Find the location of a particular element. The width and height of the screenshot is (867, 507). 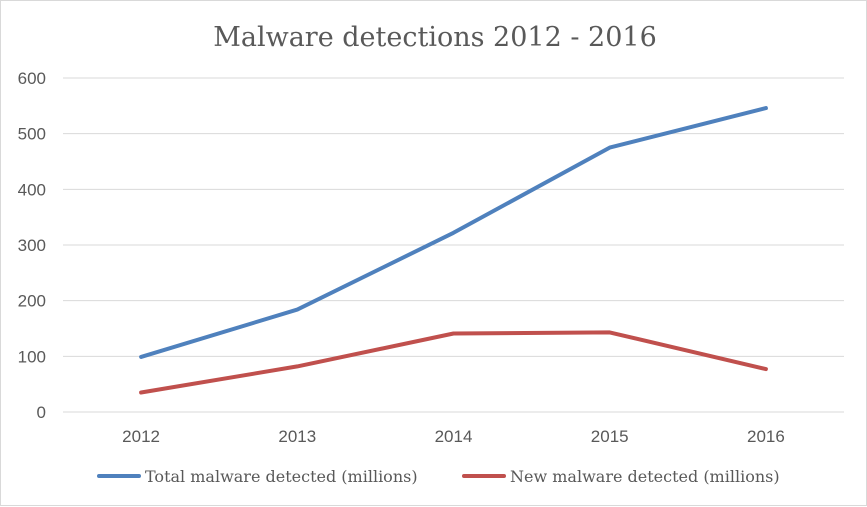

y-tick-label: 600 is located at coordinates (32, 78).